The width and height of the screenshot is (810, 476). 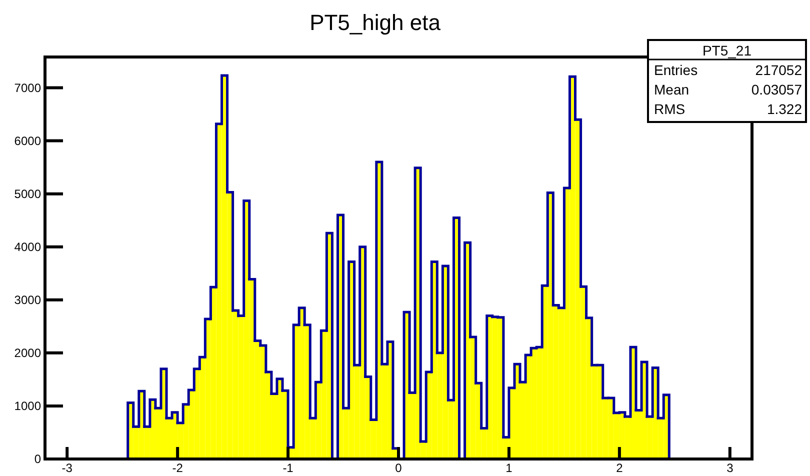 I want to click on x-tick-label: -3, so click(x=67, y=468).